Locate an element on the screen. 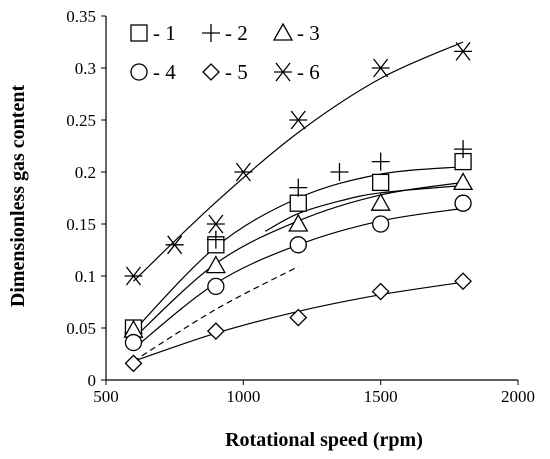 The height and width of the screenshot is (459, 550). legend: - 1 - 2 - 3 - 4 - 5 - 6 is located at coordinates (225, 52).